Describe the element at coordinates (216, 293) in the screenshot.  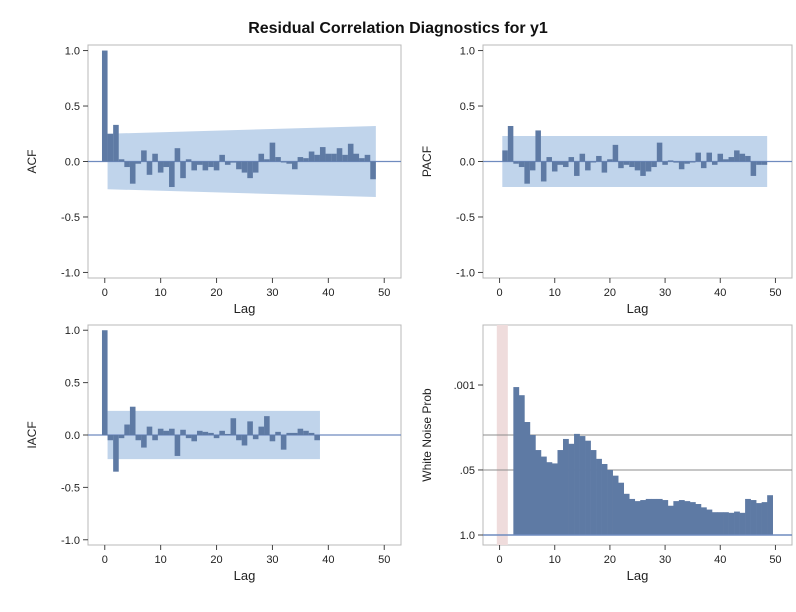
I see `acf-x-tick-label: 20` at that location.